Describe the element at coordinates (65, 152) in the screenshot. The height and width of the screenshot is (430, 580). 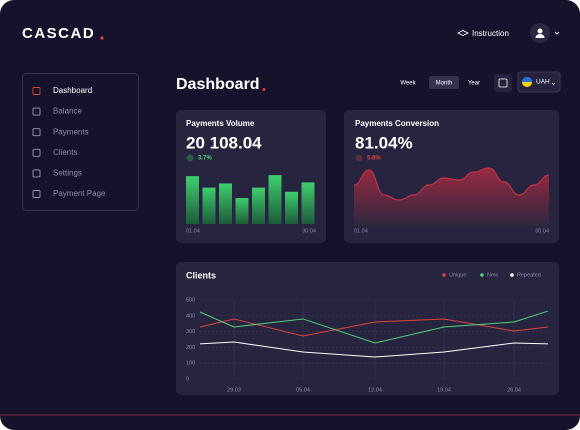
I see `menu-item: Clients` at that location.